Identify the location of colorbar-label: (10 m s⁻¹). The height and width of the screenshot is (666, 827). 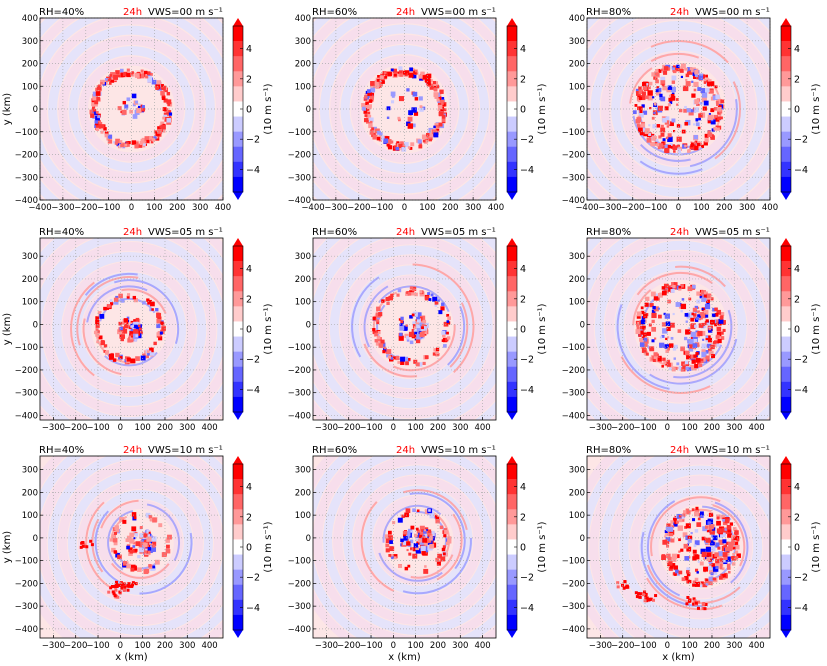
(816, 328).